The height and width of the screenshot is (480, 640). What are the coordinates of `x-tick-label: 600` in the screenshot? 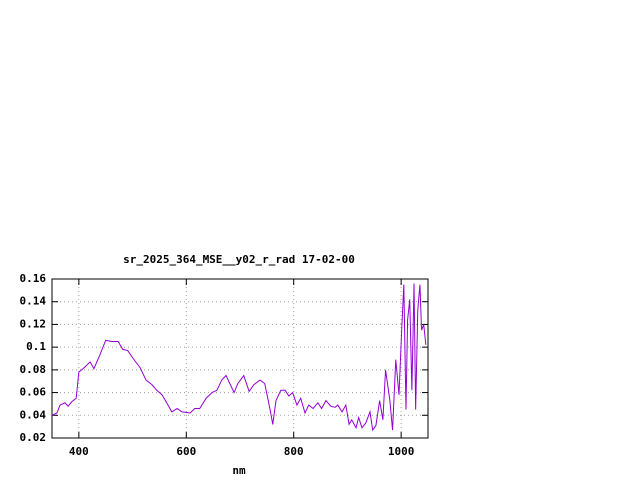 It's located at (186, 451).